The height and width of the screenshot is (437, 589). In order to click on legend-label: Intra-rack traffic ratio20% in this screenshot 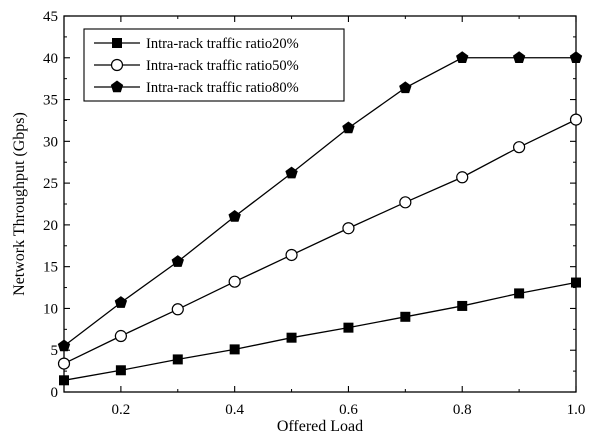, I will do `click(222, 44)`.